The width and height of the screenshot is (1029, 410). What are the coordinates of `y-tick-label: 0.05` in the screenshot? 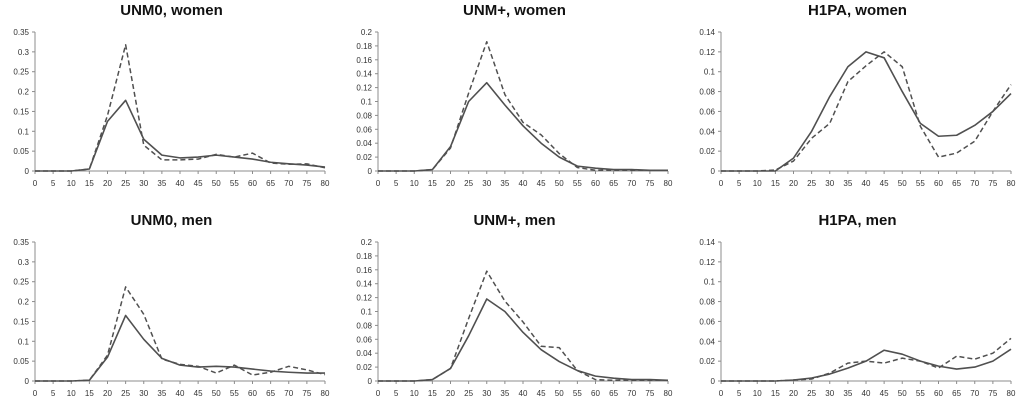 It's located at (21, 361).